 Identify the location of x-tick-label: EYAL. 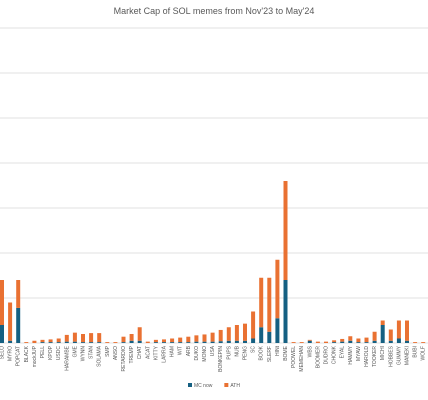
(343, 352).